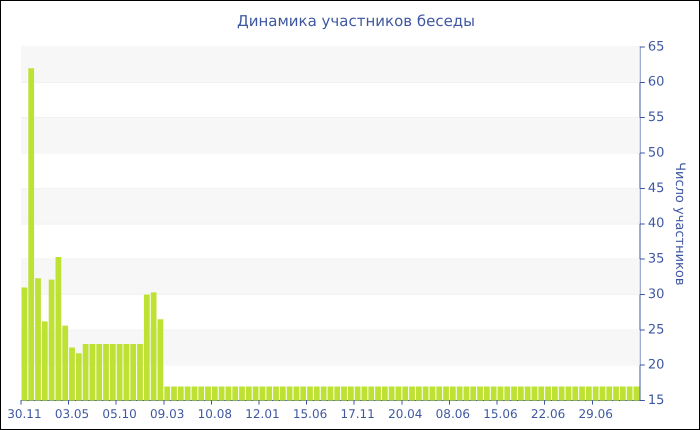  What do you see at coordinates (656, 82) in the screenshot?
I see `y-tick-label: 60` at bounding box center [656, 82].